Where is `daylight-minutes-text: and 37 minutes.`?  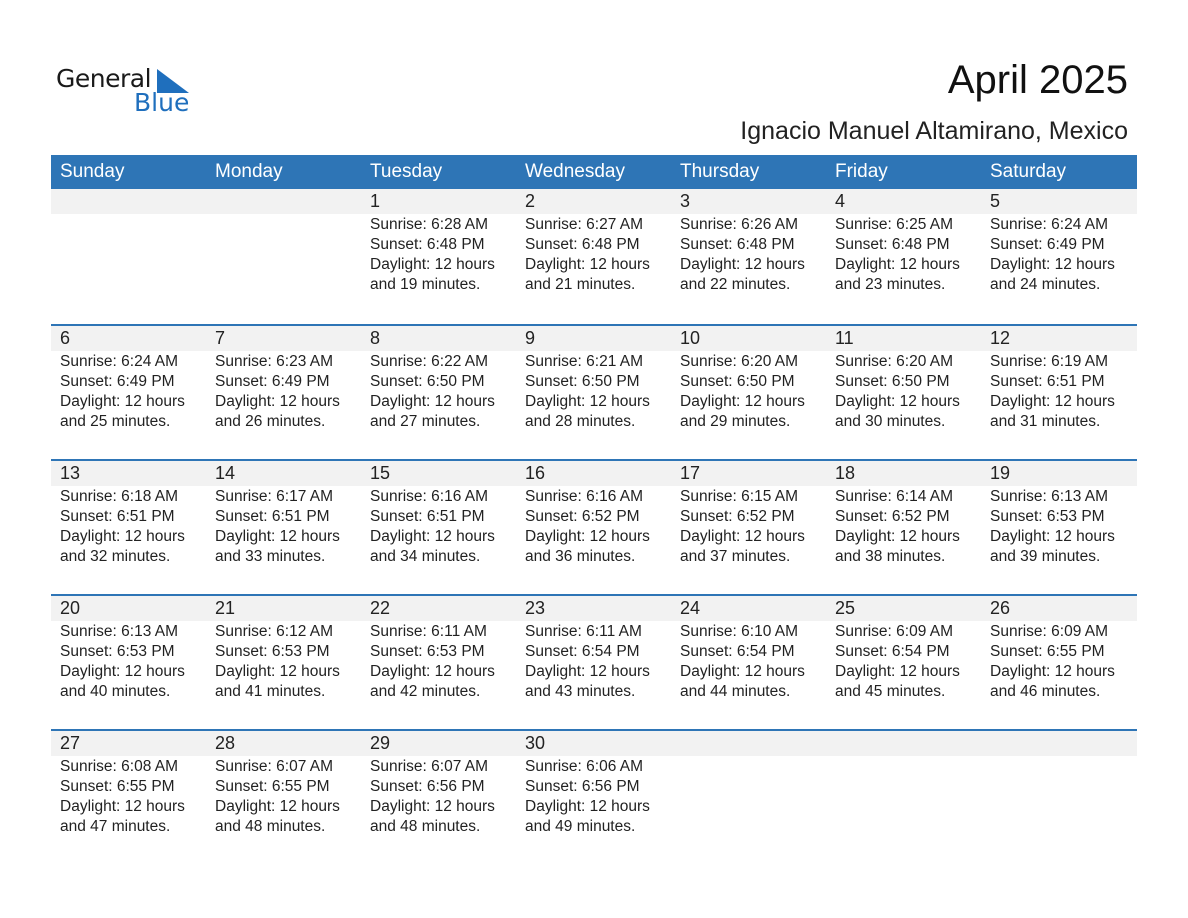
daylight-minutes-text: and 37 minutes. is located at coordinates (735, 556).